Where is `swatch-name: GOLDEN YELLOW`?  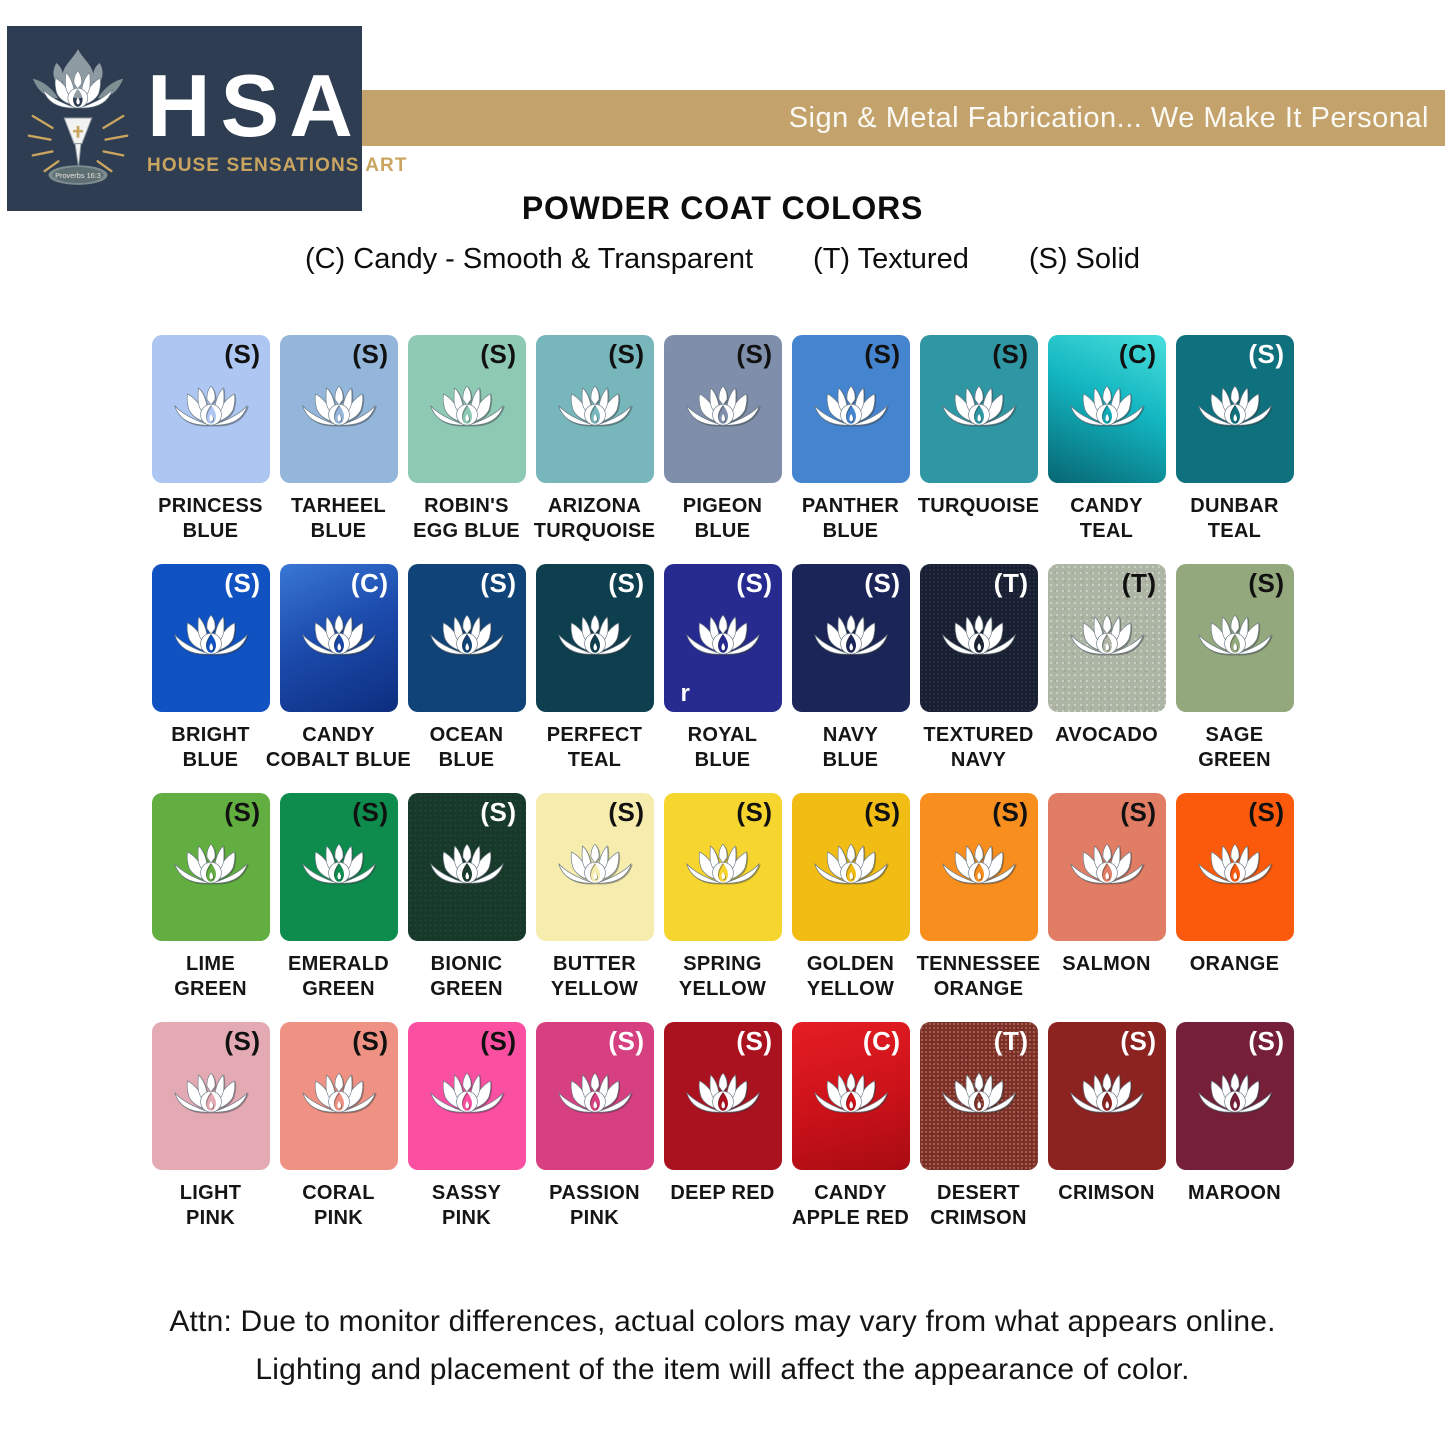
swatch-name: GOLDEN YELLOW is located at coordinates (850, 976).